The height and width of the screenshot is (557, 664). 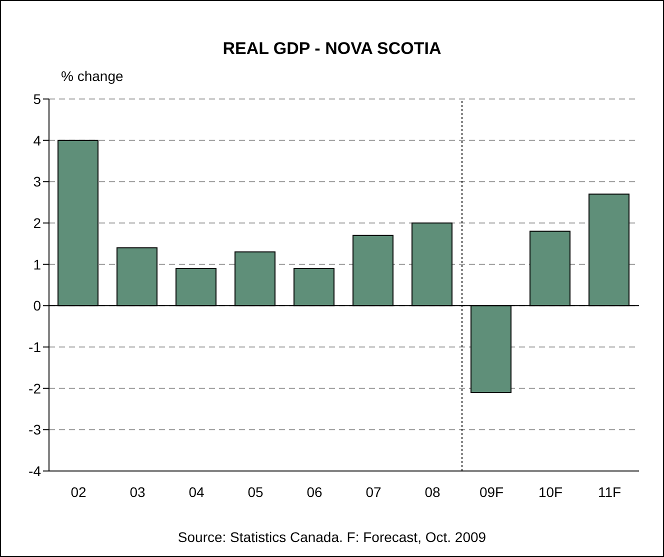 I want to click on x-tick-label: 11F, so click(x=610, y=492).